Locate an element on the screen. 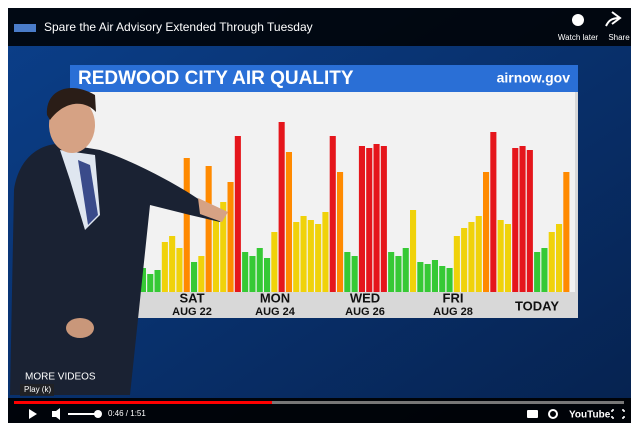  date-label: AUG 24 is located at coordinates (275, 312).